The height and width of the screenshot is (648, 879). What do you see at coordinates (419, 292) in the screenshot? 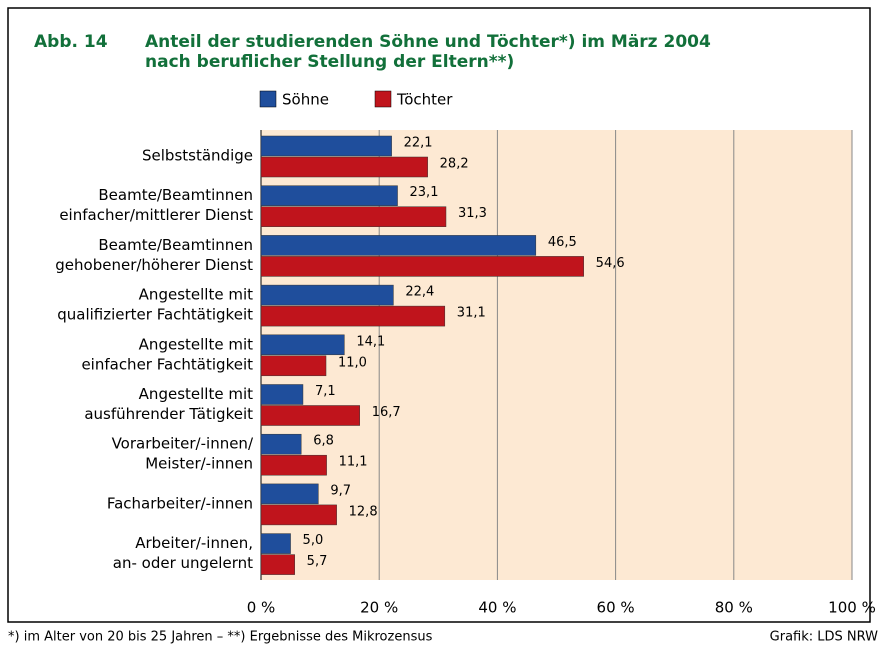
I see `value-label: 22,4` at bounding box center [419, 292].